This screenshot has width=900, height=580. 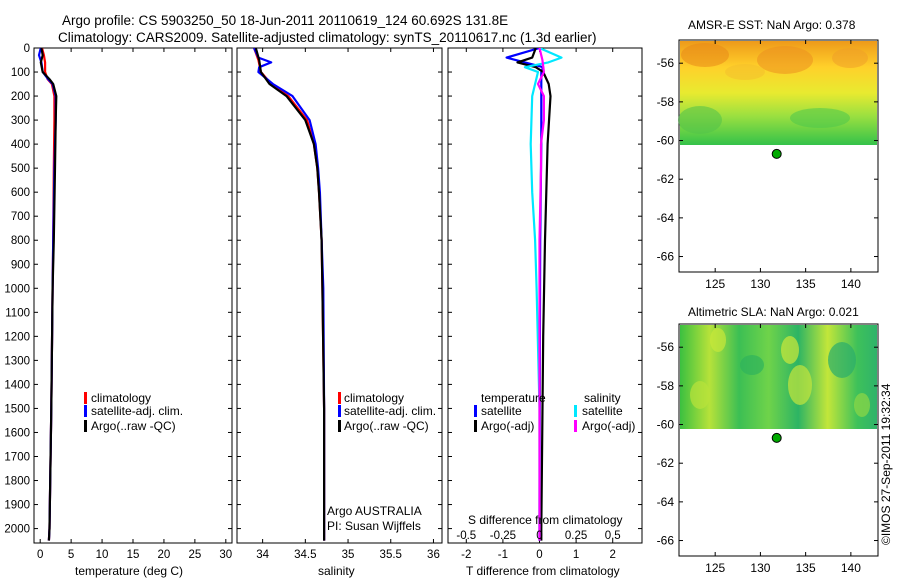 I want to click on x-tick-label: 30, so click(x=225, y=555).